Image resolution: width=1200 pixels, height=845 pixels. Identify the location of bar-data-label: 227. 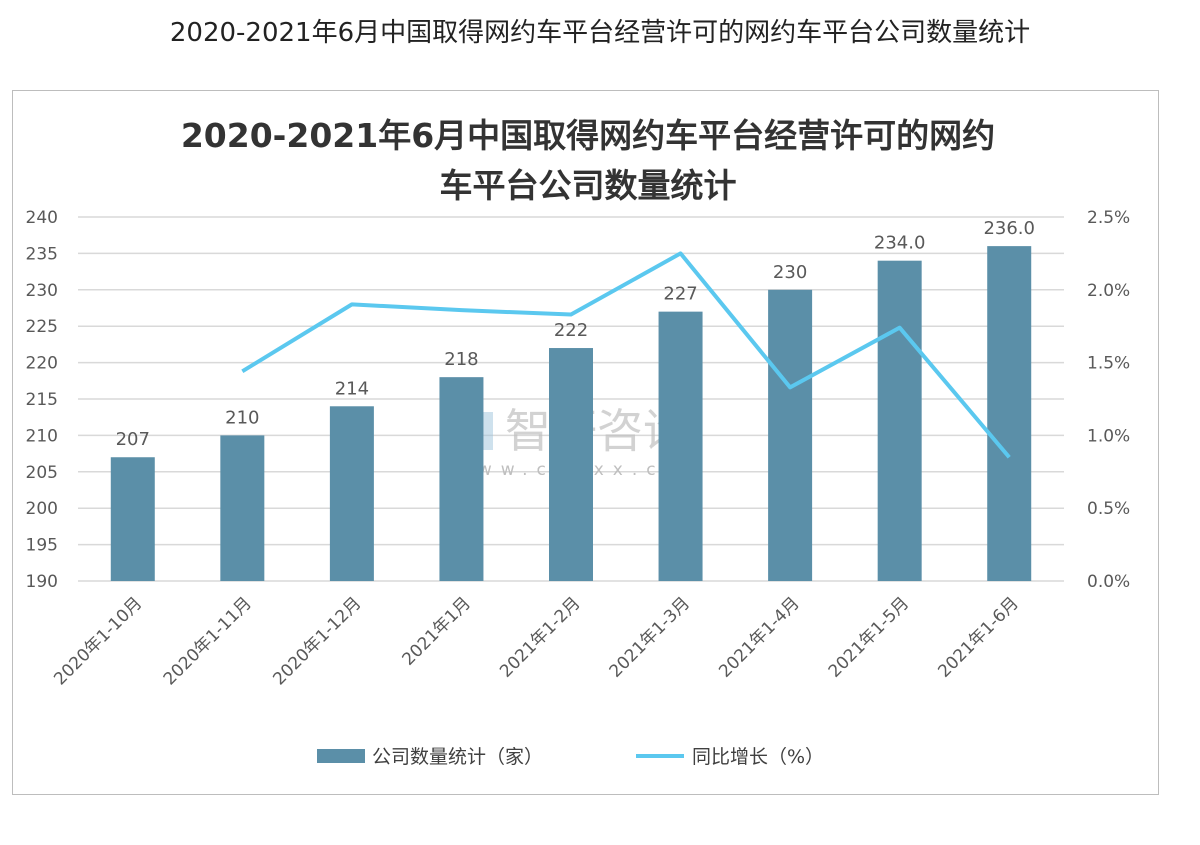
(680, 294).